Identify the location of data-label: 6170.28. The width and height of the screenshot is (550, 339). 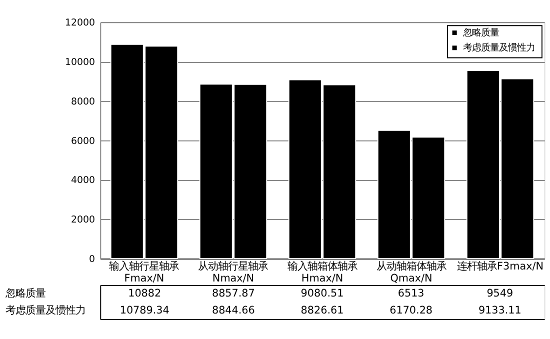
(411, 310).